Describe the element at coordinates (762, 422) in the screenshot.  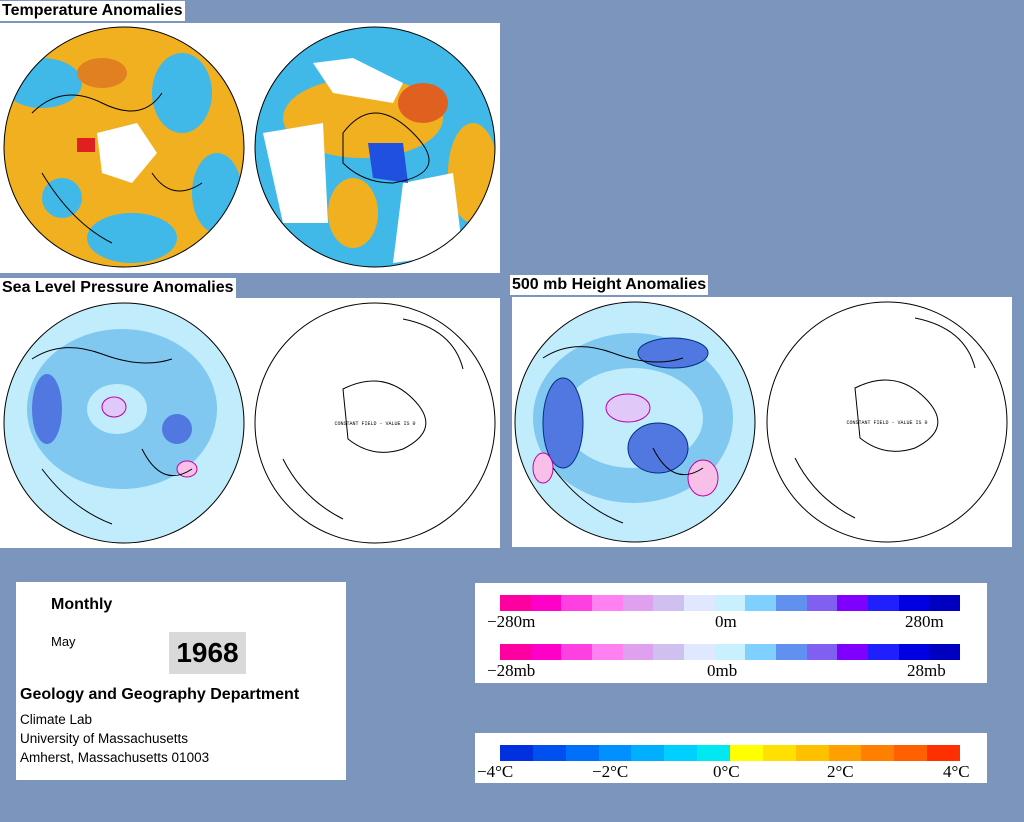
I see `height500-panel: CONSTANT FIELD - VALUE IS 0` at that location.